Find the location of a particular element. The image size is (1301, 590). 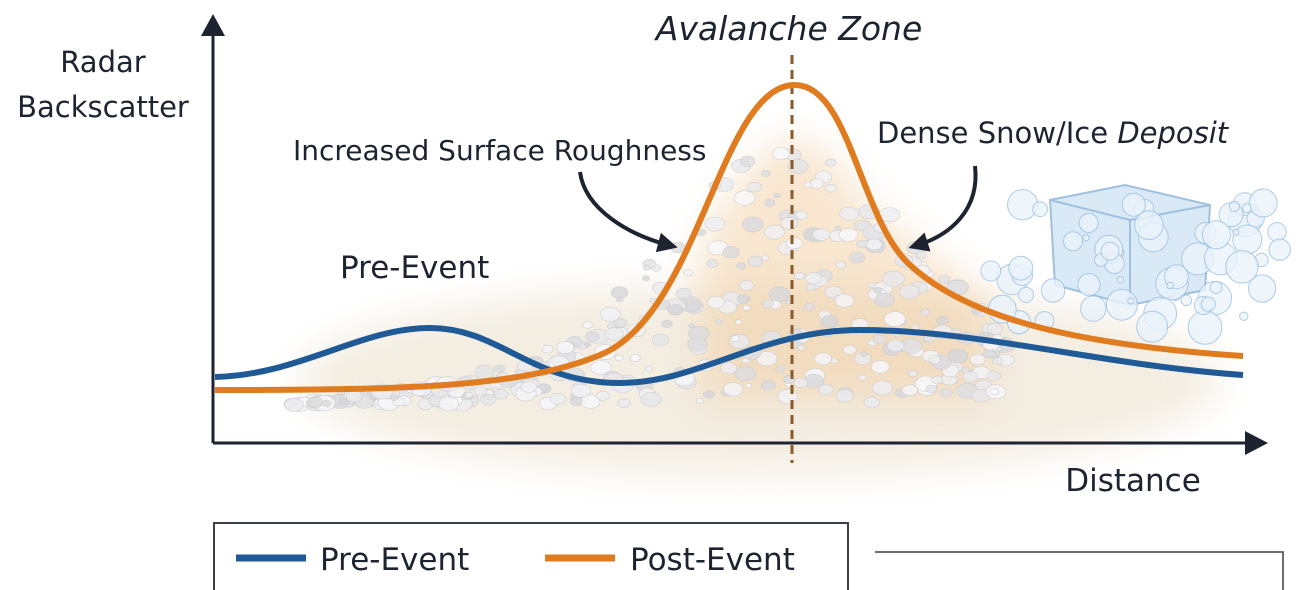

legend-label: Pre-Event is located at coordinates (394, 560).